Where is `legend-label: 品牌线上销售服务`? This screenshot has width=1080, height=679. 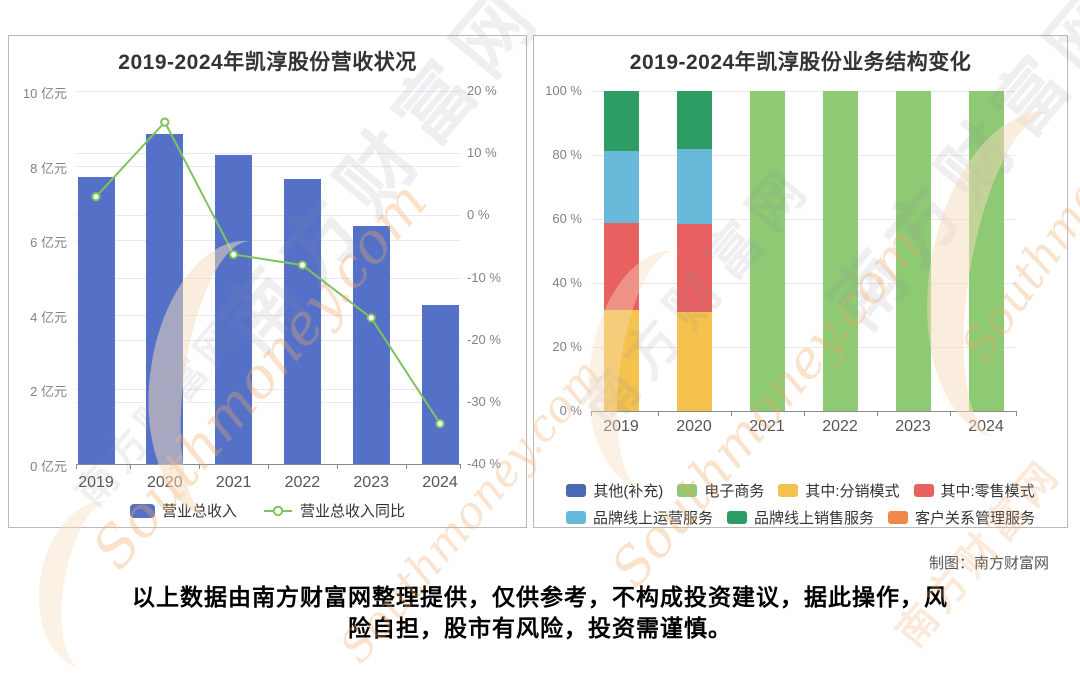 legend-label: 品牌线上销售服务 is located at coordinates (813, 518).